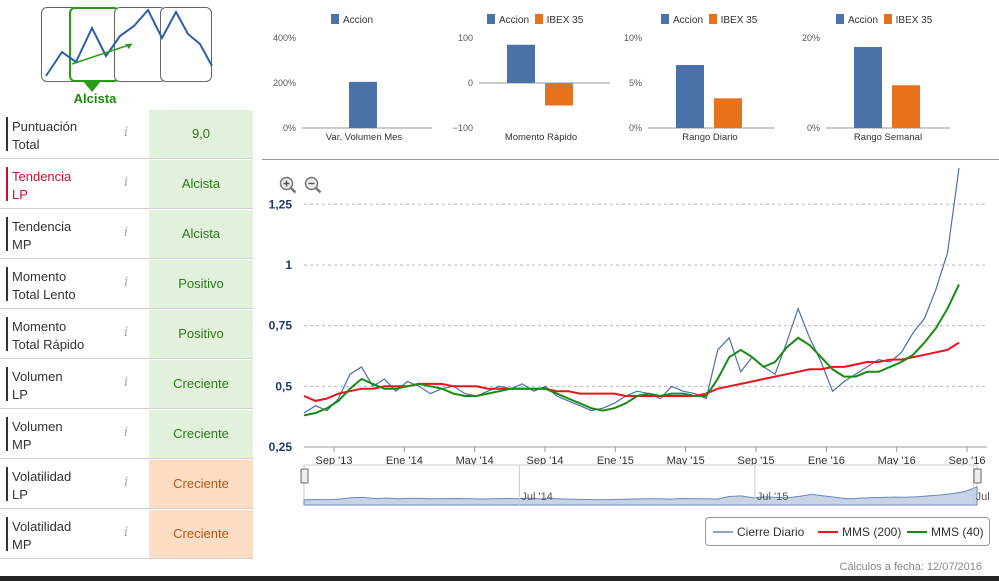  Describe the element at coordinates (945, 532) in the screenshot. I see `legend-mms40: MMS (40)` at that location.